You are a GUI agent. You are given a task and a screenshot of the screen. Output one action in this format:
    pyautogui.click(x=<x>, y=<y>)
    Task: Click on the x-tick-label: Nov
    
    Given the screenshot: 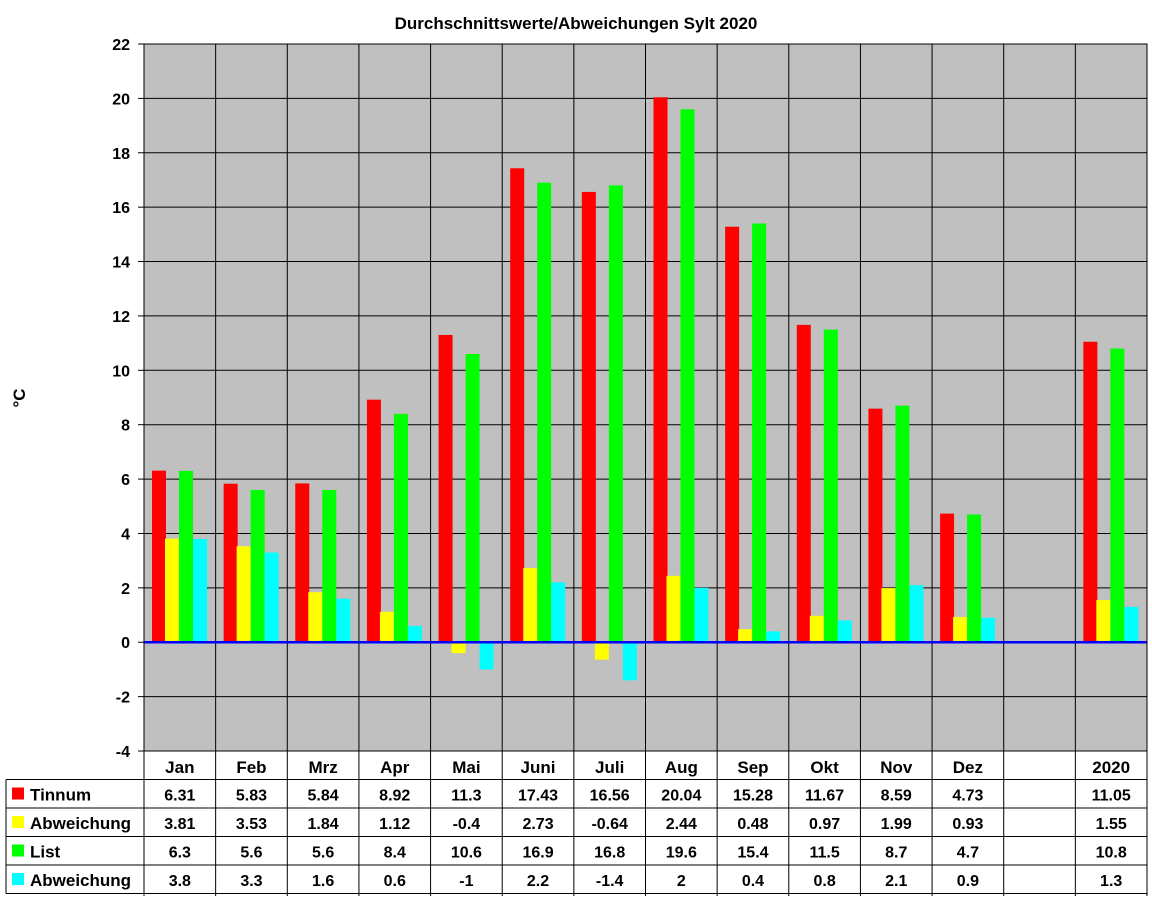 What is the action you would take?
    pyautogui.click(x=896, y=767)
    